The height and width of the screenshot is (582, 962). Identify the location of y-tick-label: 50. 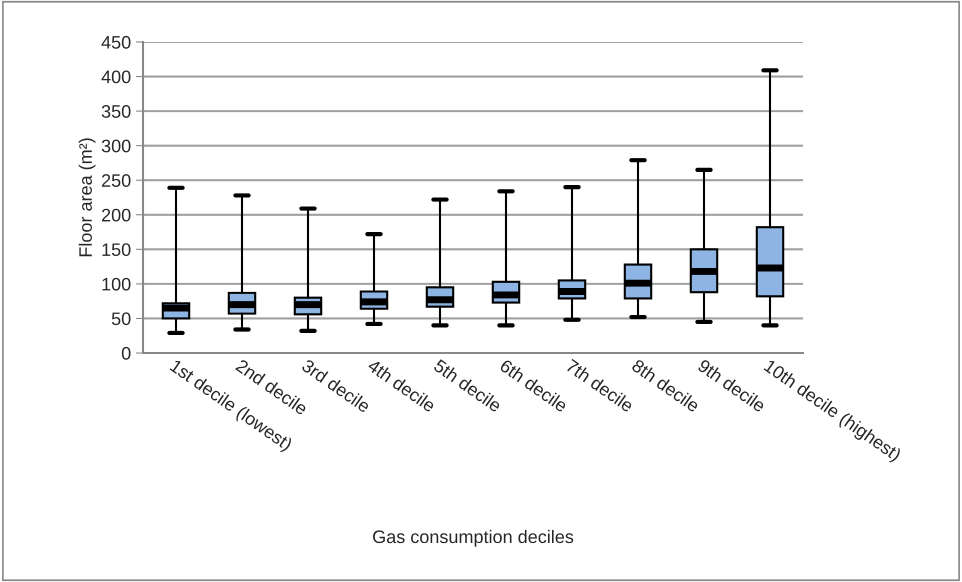
(121, 319).